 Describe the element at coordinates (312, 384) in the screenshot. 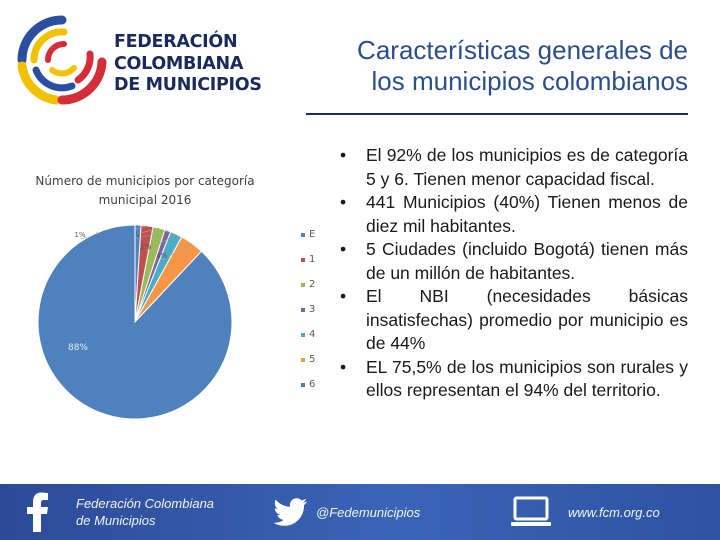

I see `legend-label: 6` at that location.